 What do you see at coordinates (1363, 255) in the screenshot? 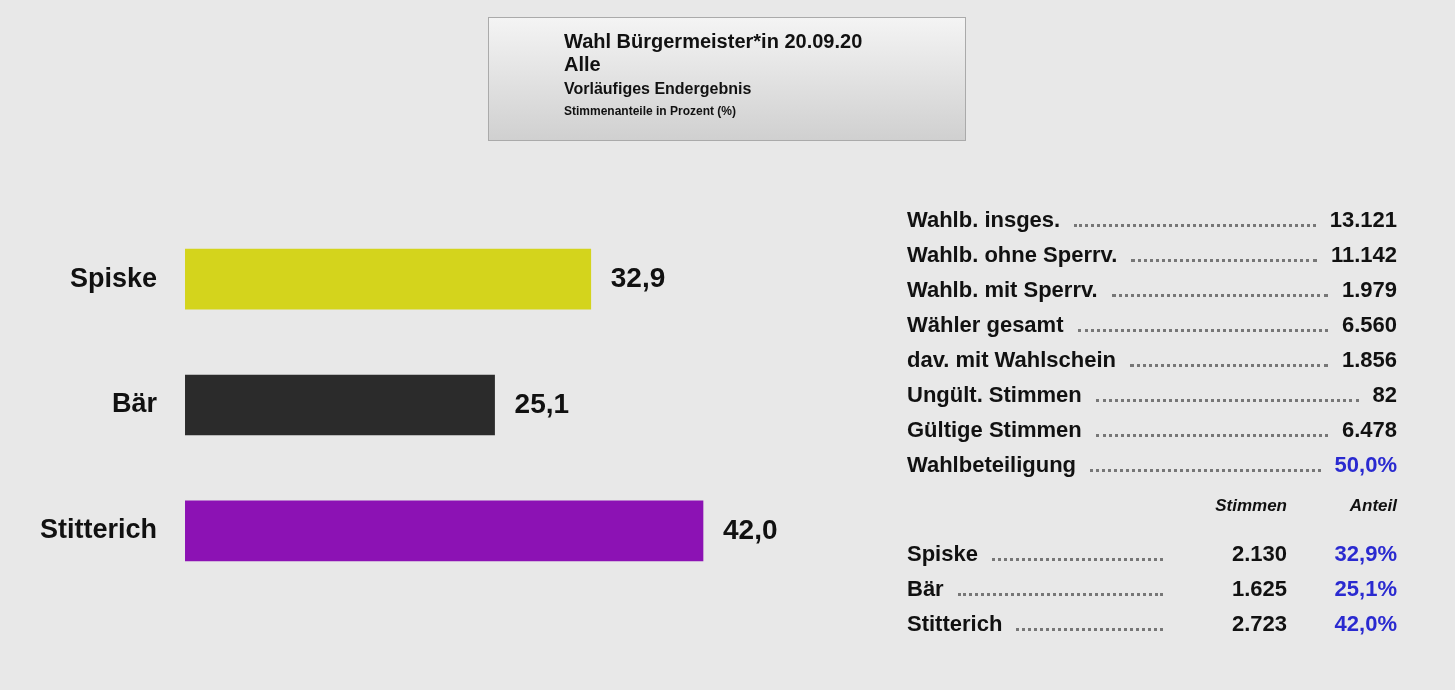
I see `text: 11.142` at bounding box center [1363, 255].